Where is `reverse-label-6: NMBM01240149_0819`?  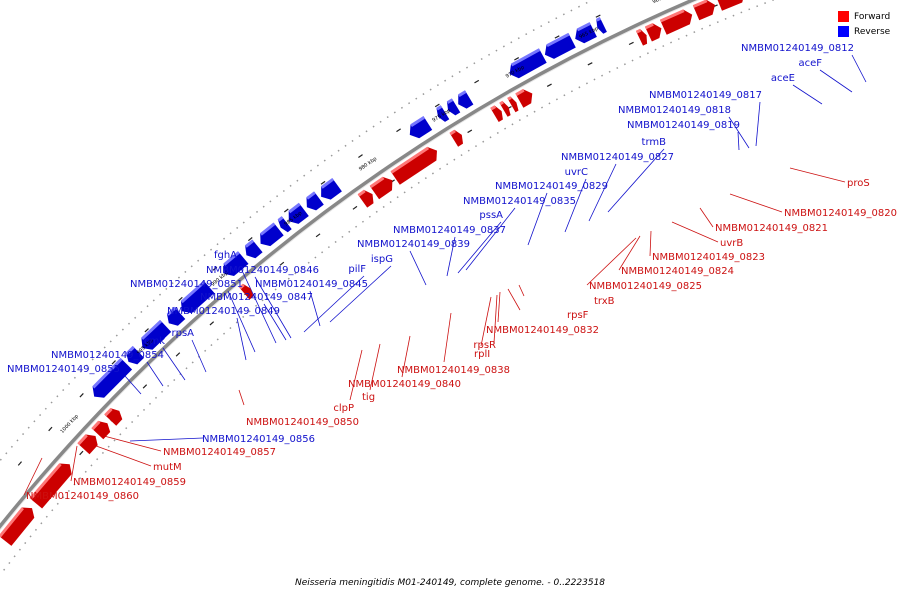 reverse-label-6: NMBM01240149_0819 is located at coordinates (683, 125).